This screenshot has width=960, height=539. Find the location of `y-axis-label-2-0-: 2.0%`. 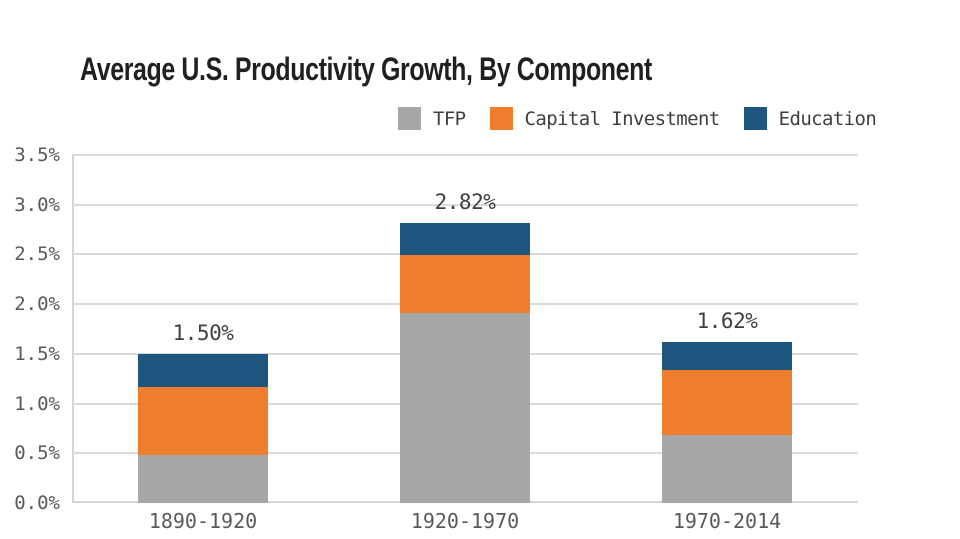

y-axis-label-2-0-: 2.0% is located at coordinates (37, 304).